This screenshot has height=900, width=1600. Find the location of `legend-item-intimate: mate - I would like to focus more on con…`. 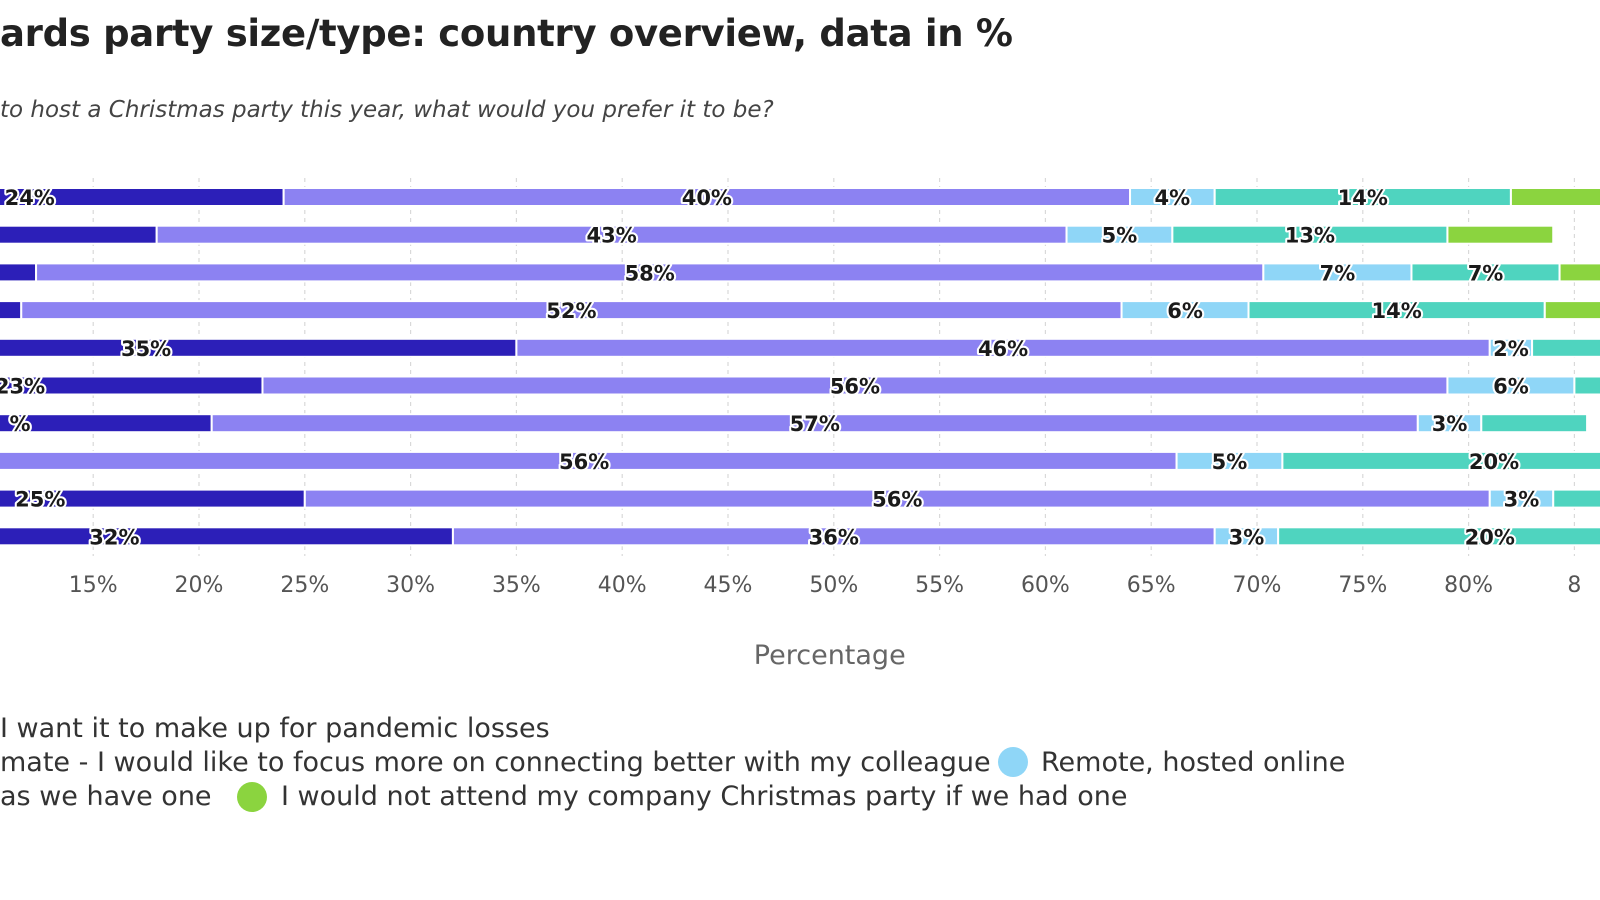

legend-item-intimate: mate - I would like to focus more on con… is located at coordinates (495, 762).